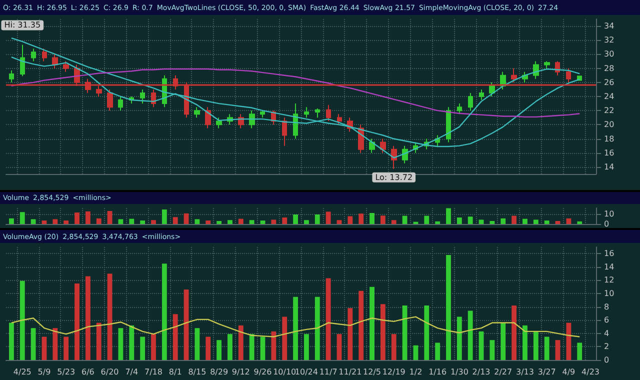  I want to click on x-tick-label: 1/16, so click(437, 372).